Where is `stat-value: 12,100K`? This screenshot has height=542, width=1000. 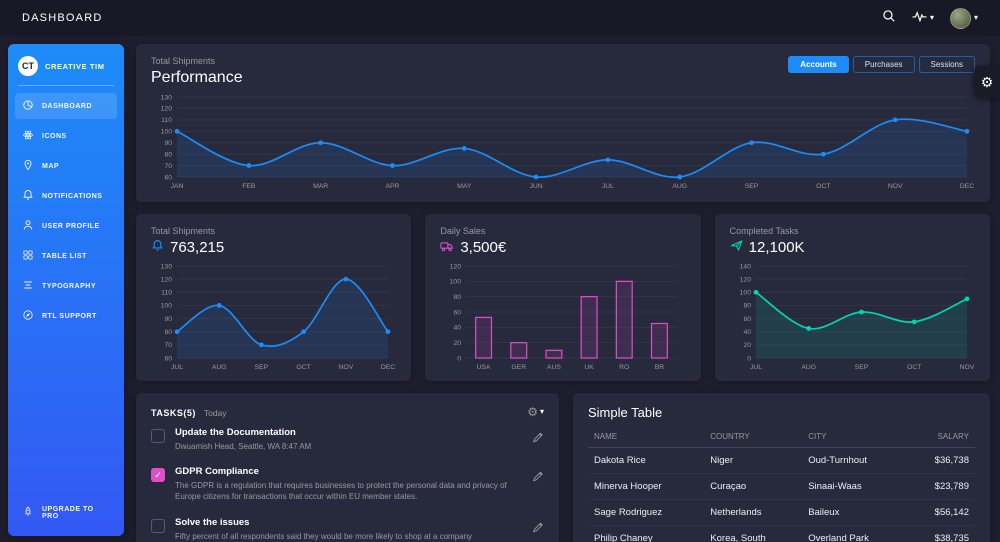
stat-value: 12,100K is located at coordinates (776, 247).